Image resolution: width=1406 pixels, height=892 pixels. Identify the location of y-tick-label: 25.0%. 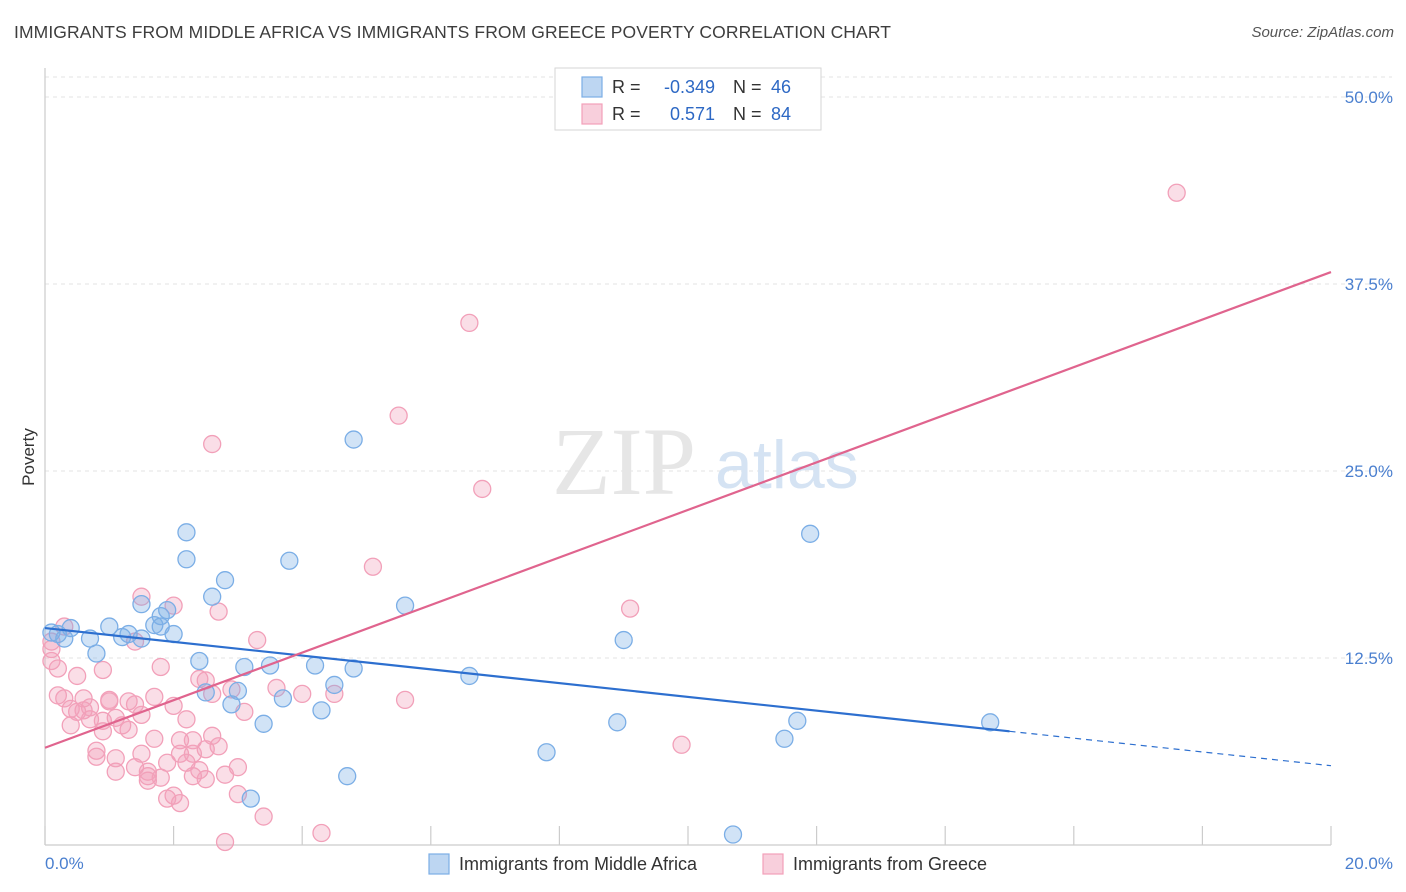
(1369, 471).